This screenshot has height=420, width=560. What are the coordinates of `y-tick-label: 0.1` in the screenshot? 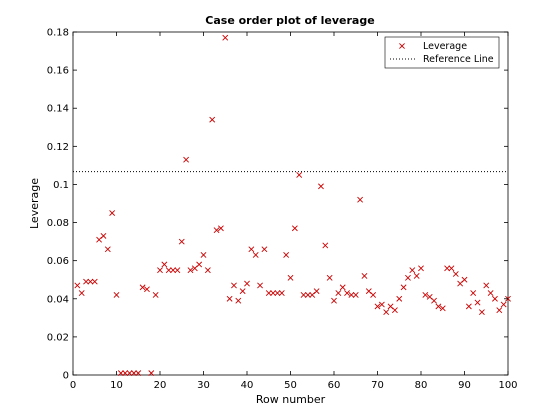 It's located at (61, 185).